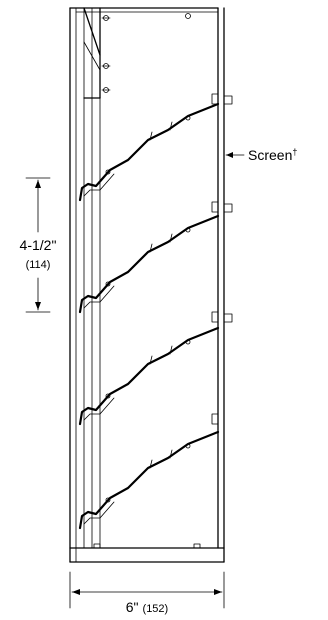 The image size is (328, 620). Describe the element at coordinates (272, 155) in the screenshot. I see `screen-label: Screen†` at that location.